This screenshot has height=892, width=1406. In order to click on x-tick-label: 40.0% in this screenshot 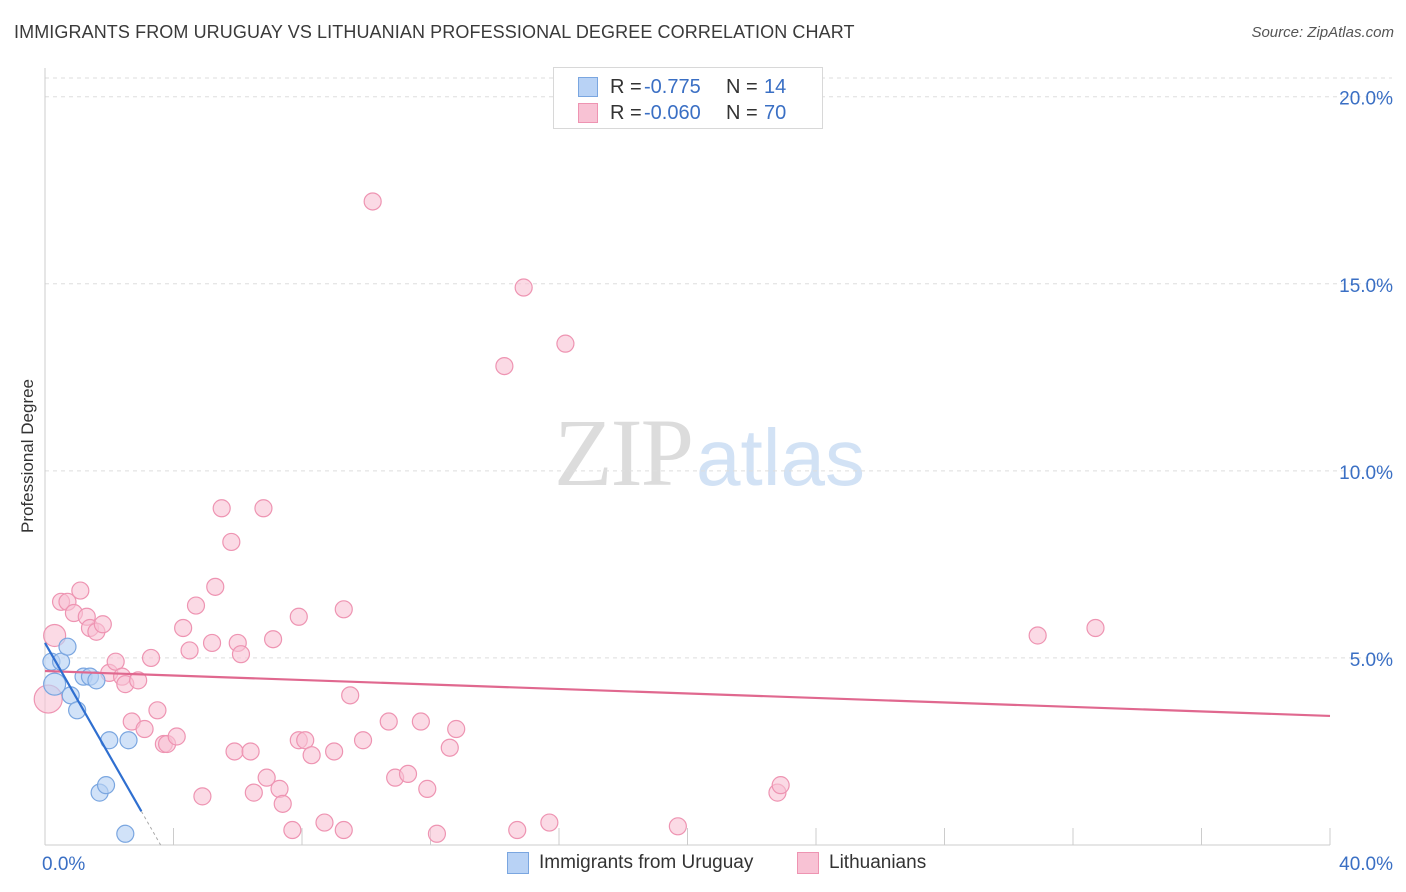, I will do `click(1366, 864)`.